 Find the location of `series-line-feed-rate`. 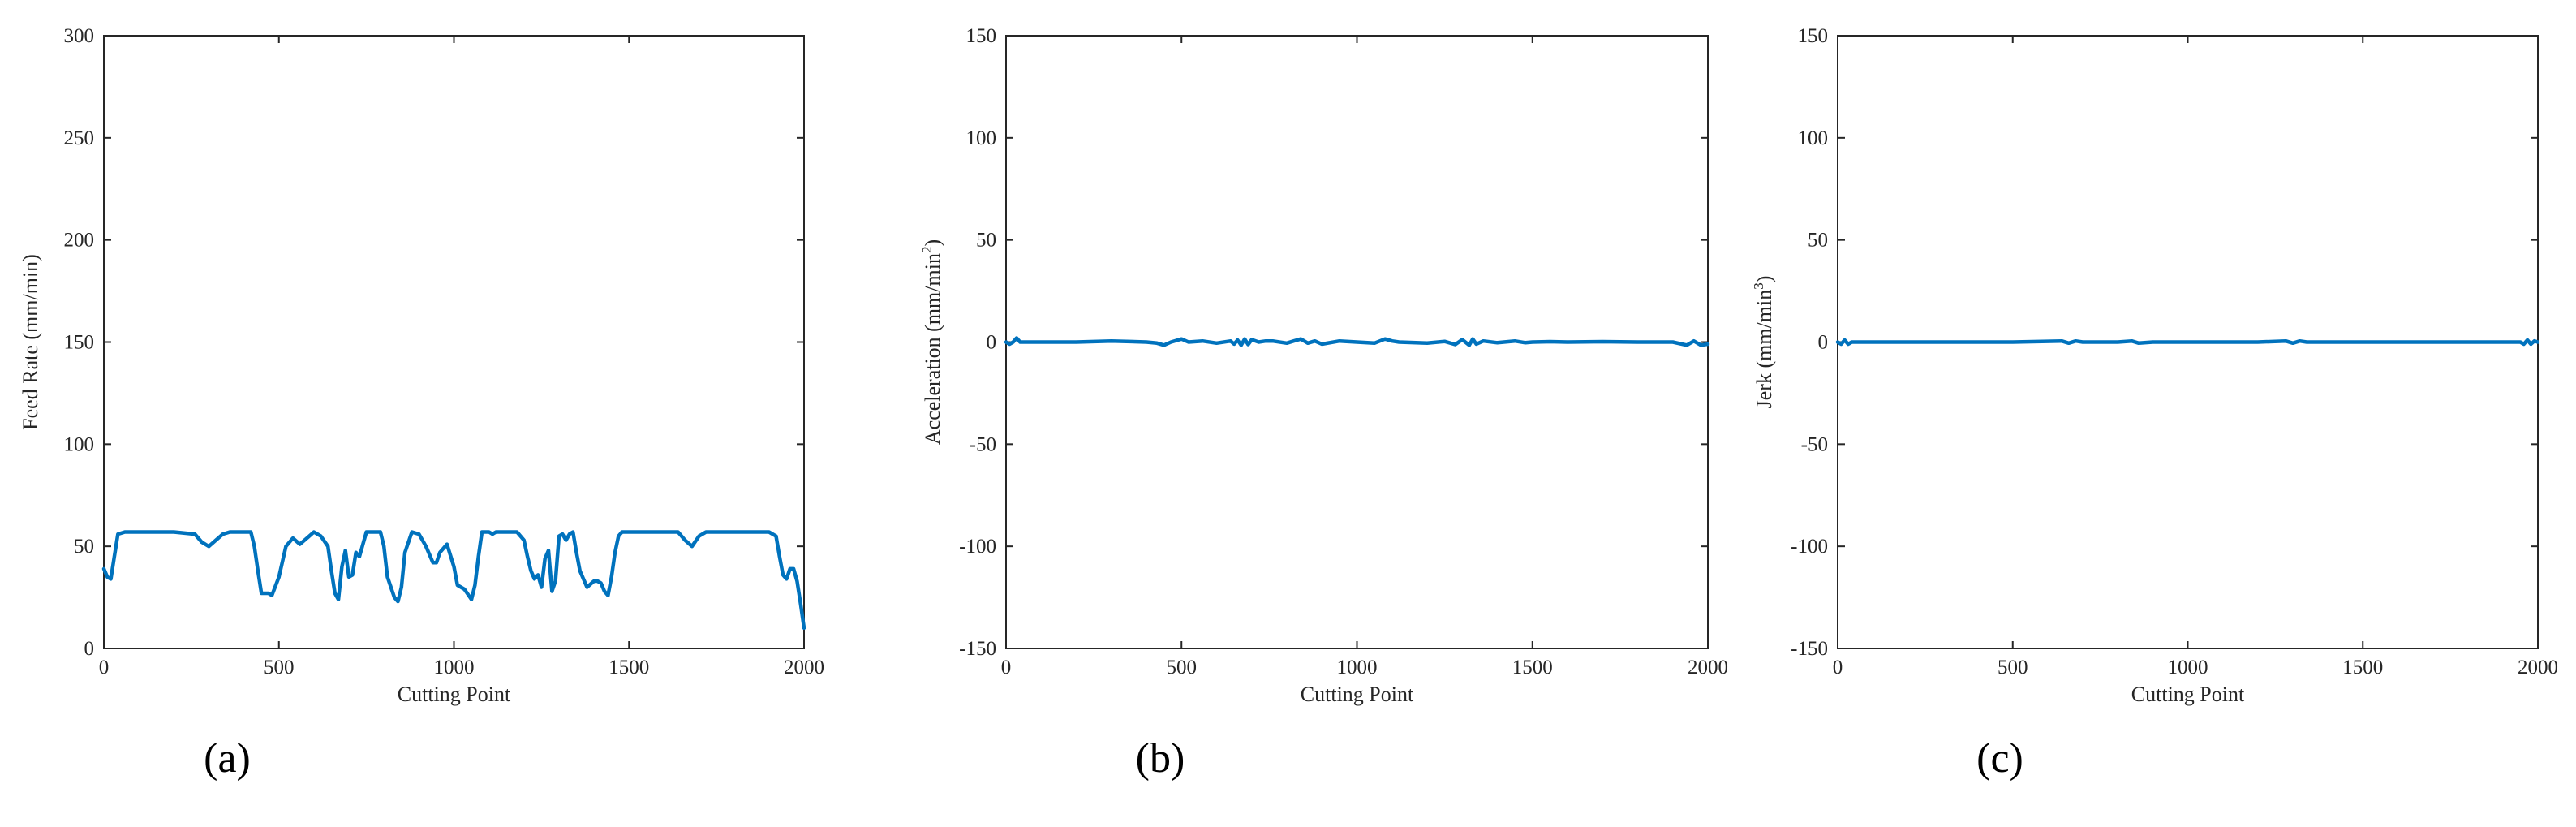

series-line-feed-rate is located at coordinates (453, 580).